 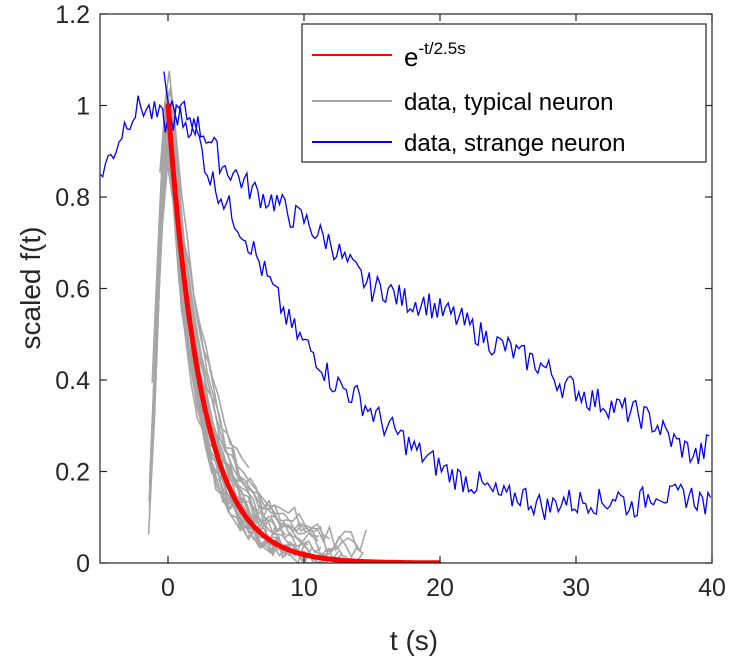 What do you see at coordinates (72, 15) in the screenshot?
I see `y-tick-label: 1.2` at bounding box center [72, 15].